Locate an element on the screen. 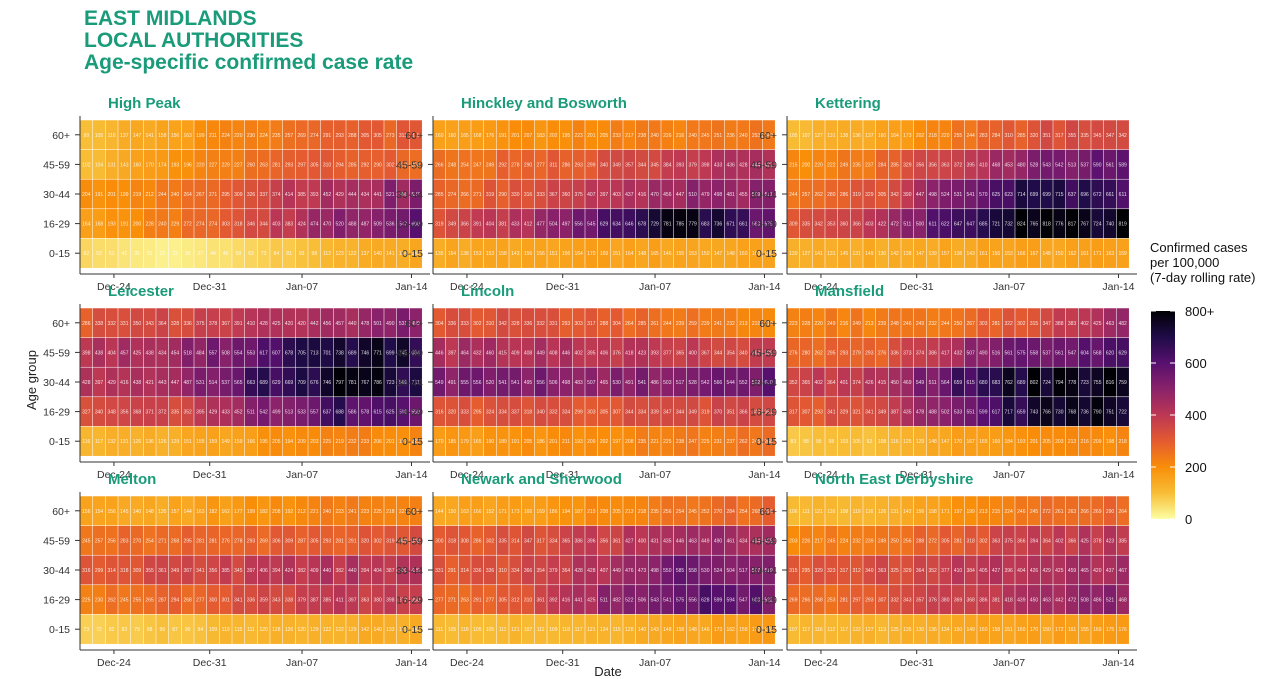  cell-value: 158 is located at coordinates (768, 254).